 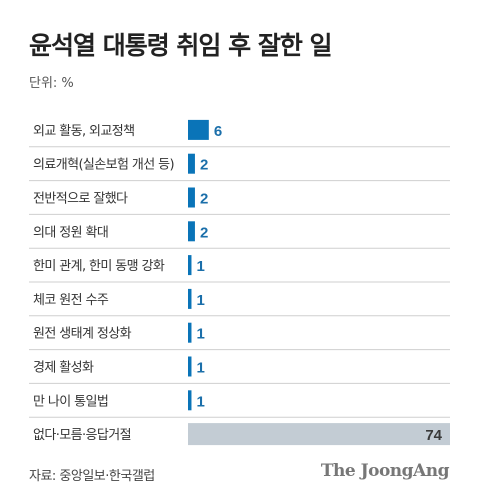 I want to click on value-label: 6, so click(x=218, y=131).